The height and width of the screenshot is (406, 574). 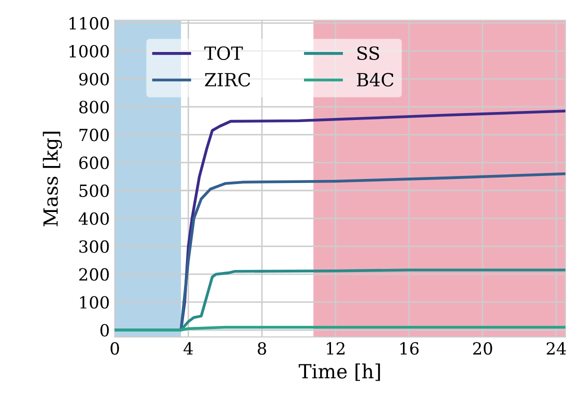 I want to click on x-tick-label: 4, so click(x=188, y=348).